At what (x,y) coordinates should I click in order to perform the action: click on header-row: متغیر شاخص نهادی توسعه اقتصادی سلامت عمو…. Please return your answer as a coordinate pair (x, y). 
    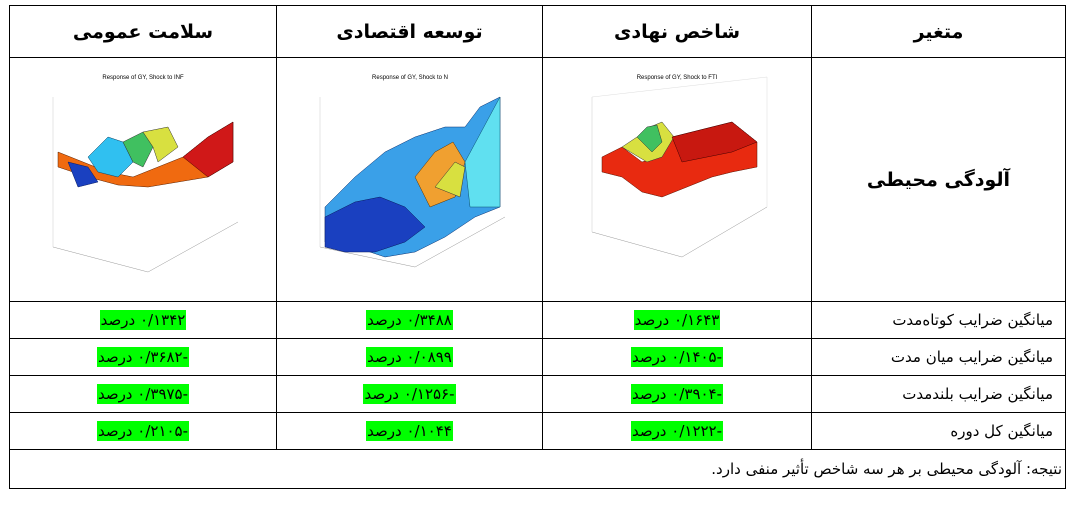
    Looking at the image, I should click on (537, 31).